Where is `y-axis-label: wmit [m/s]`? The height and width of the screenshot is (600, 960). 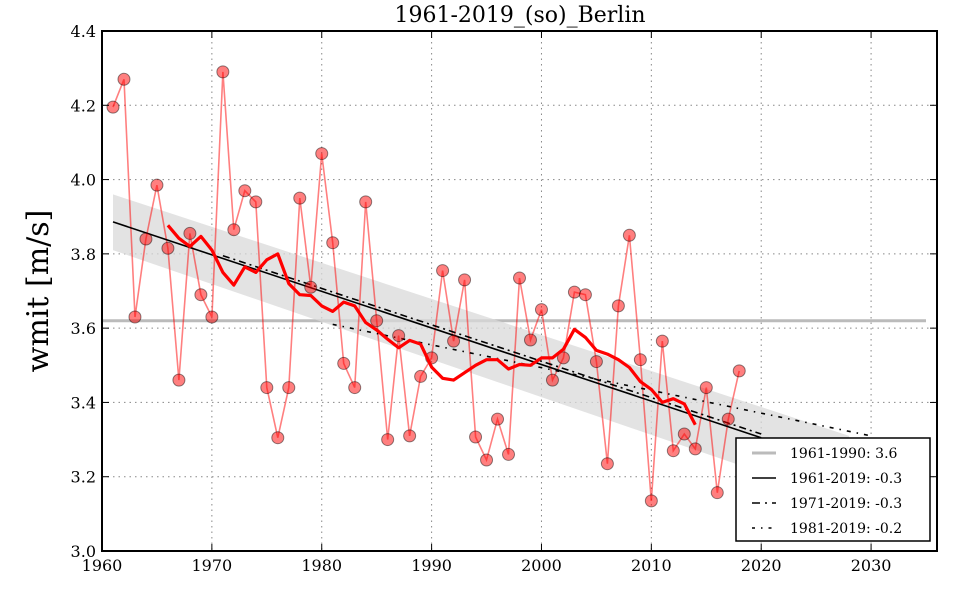 y-axis-label: wmit [m/s] is located at coordinates (38, 291).